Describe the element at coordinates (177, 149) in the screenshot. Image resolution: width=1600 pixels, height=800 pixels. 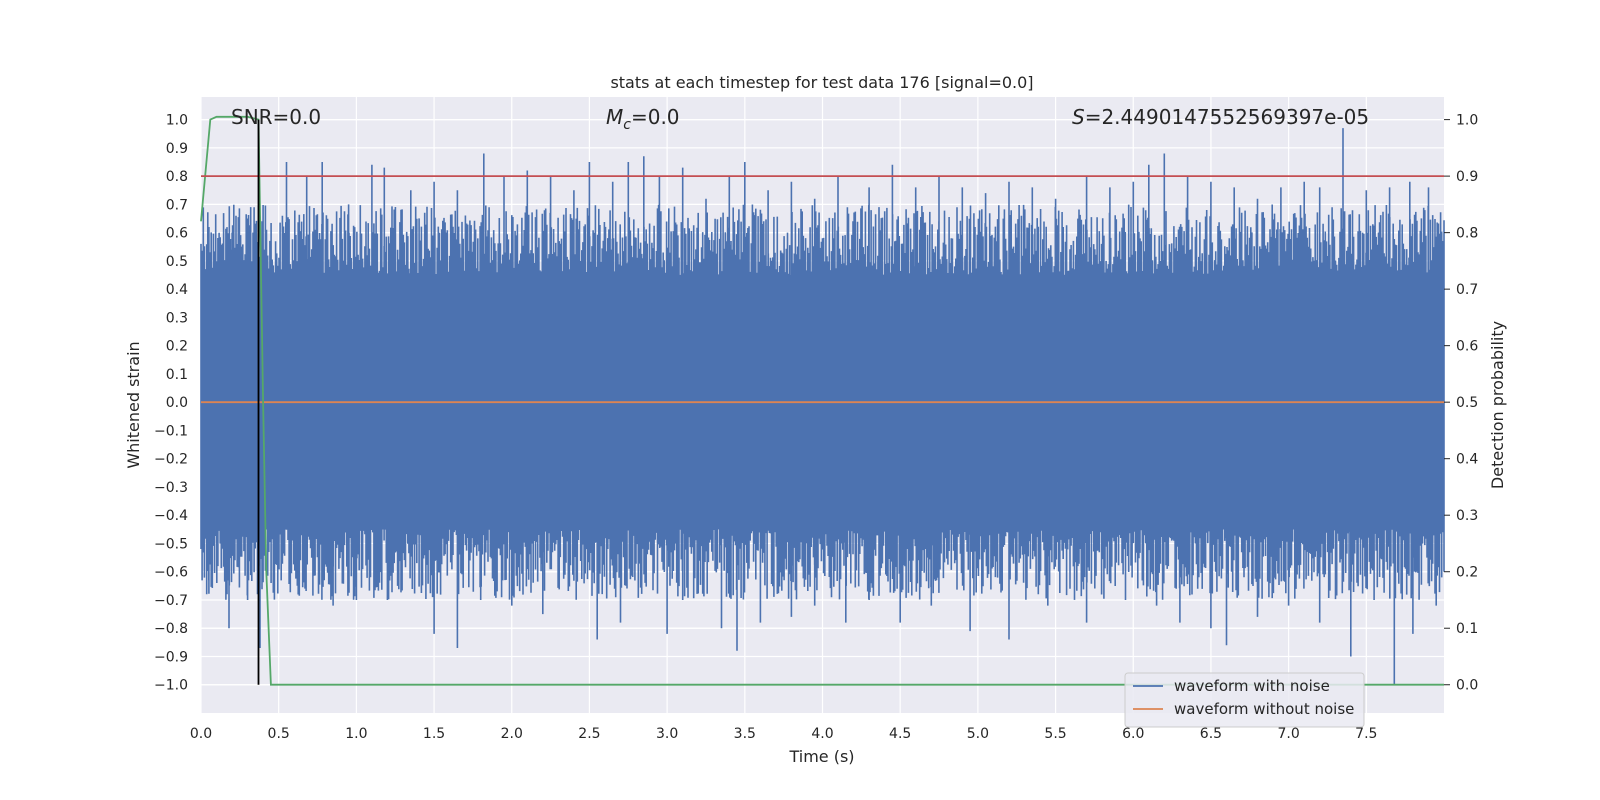
I see `y-tick-label: 0.9` at that location.